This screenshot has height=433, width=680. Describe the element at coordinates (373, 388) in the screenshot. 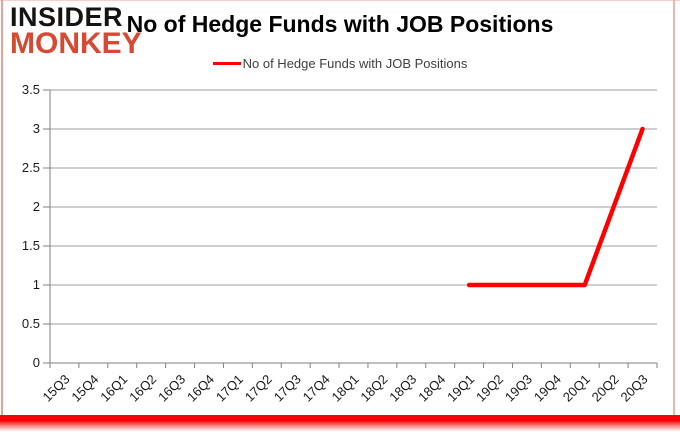

I see `svg-text: 18Q2` at that location.